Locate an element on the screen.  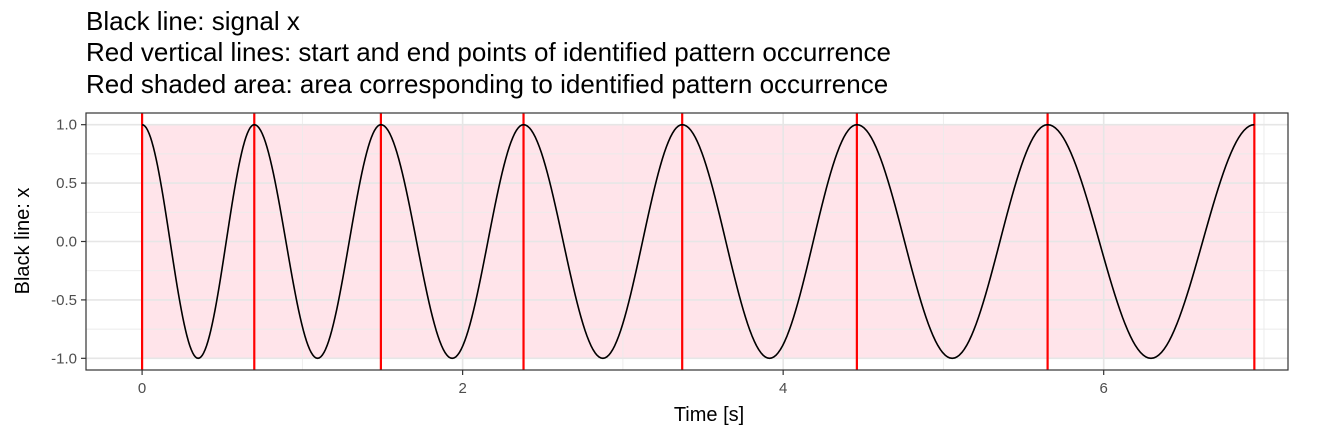
x-axis-label: Time [s] is located at coordinates (709, 415).